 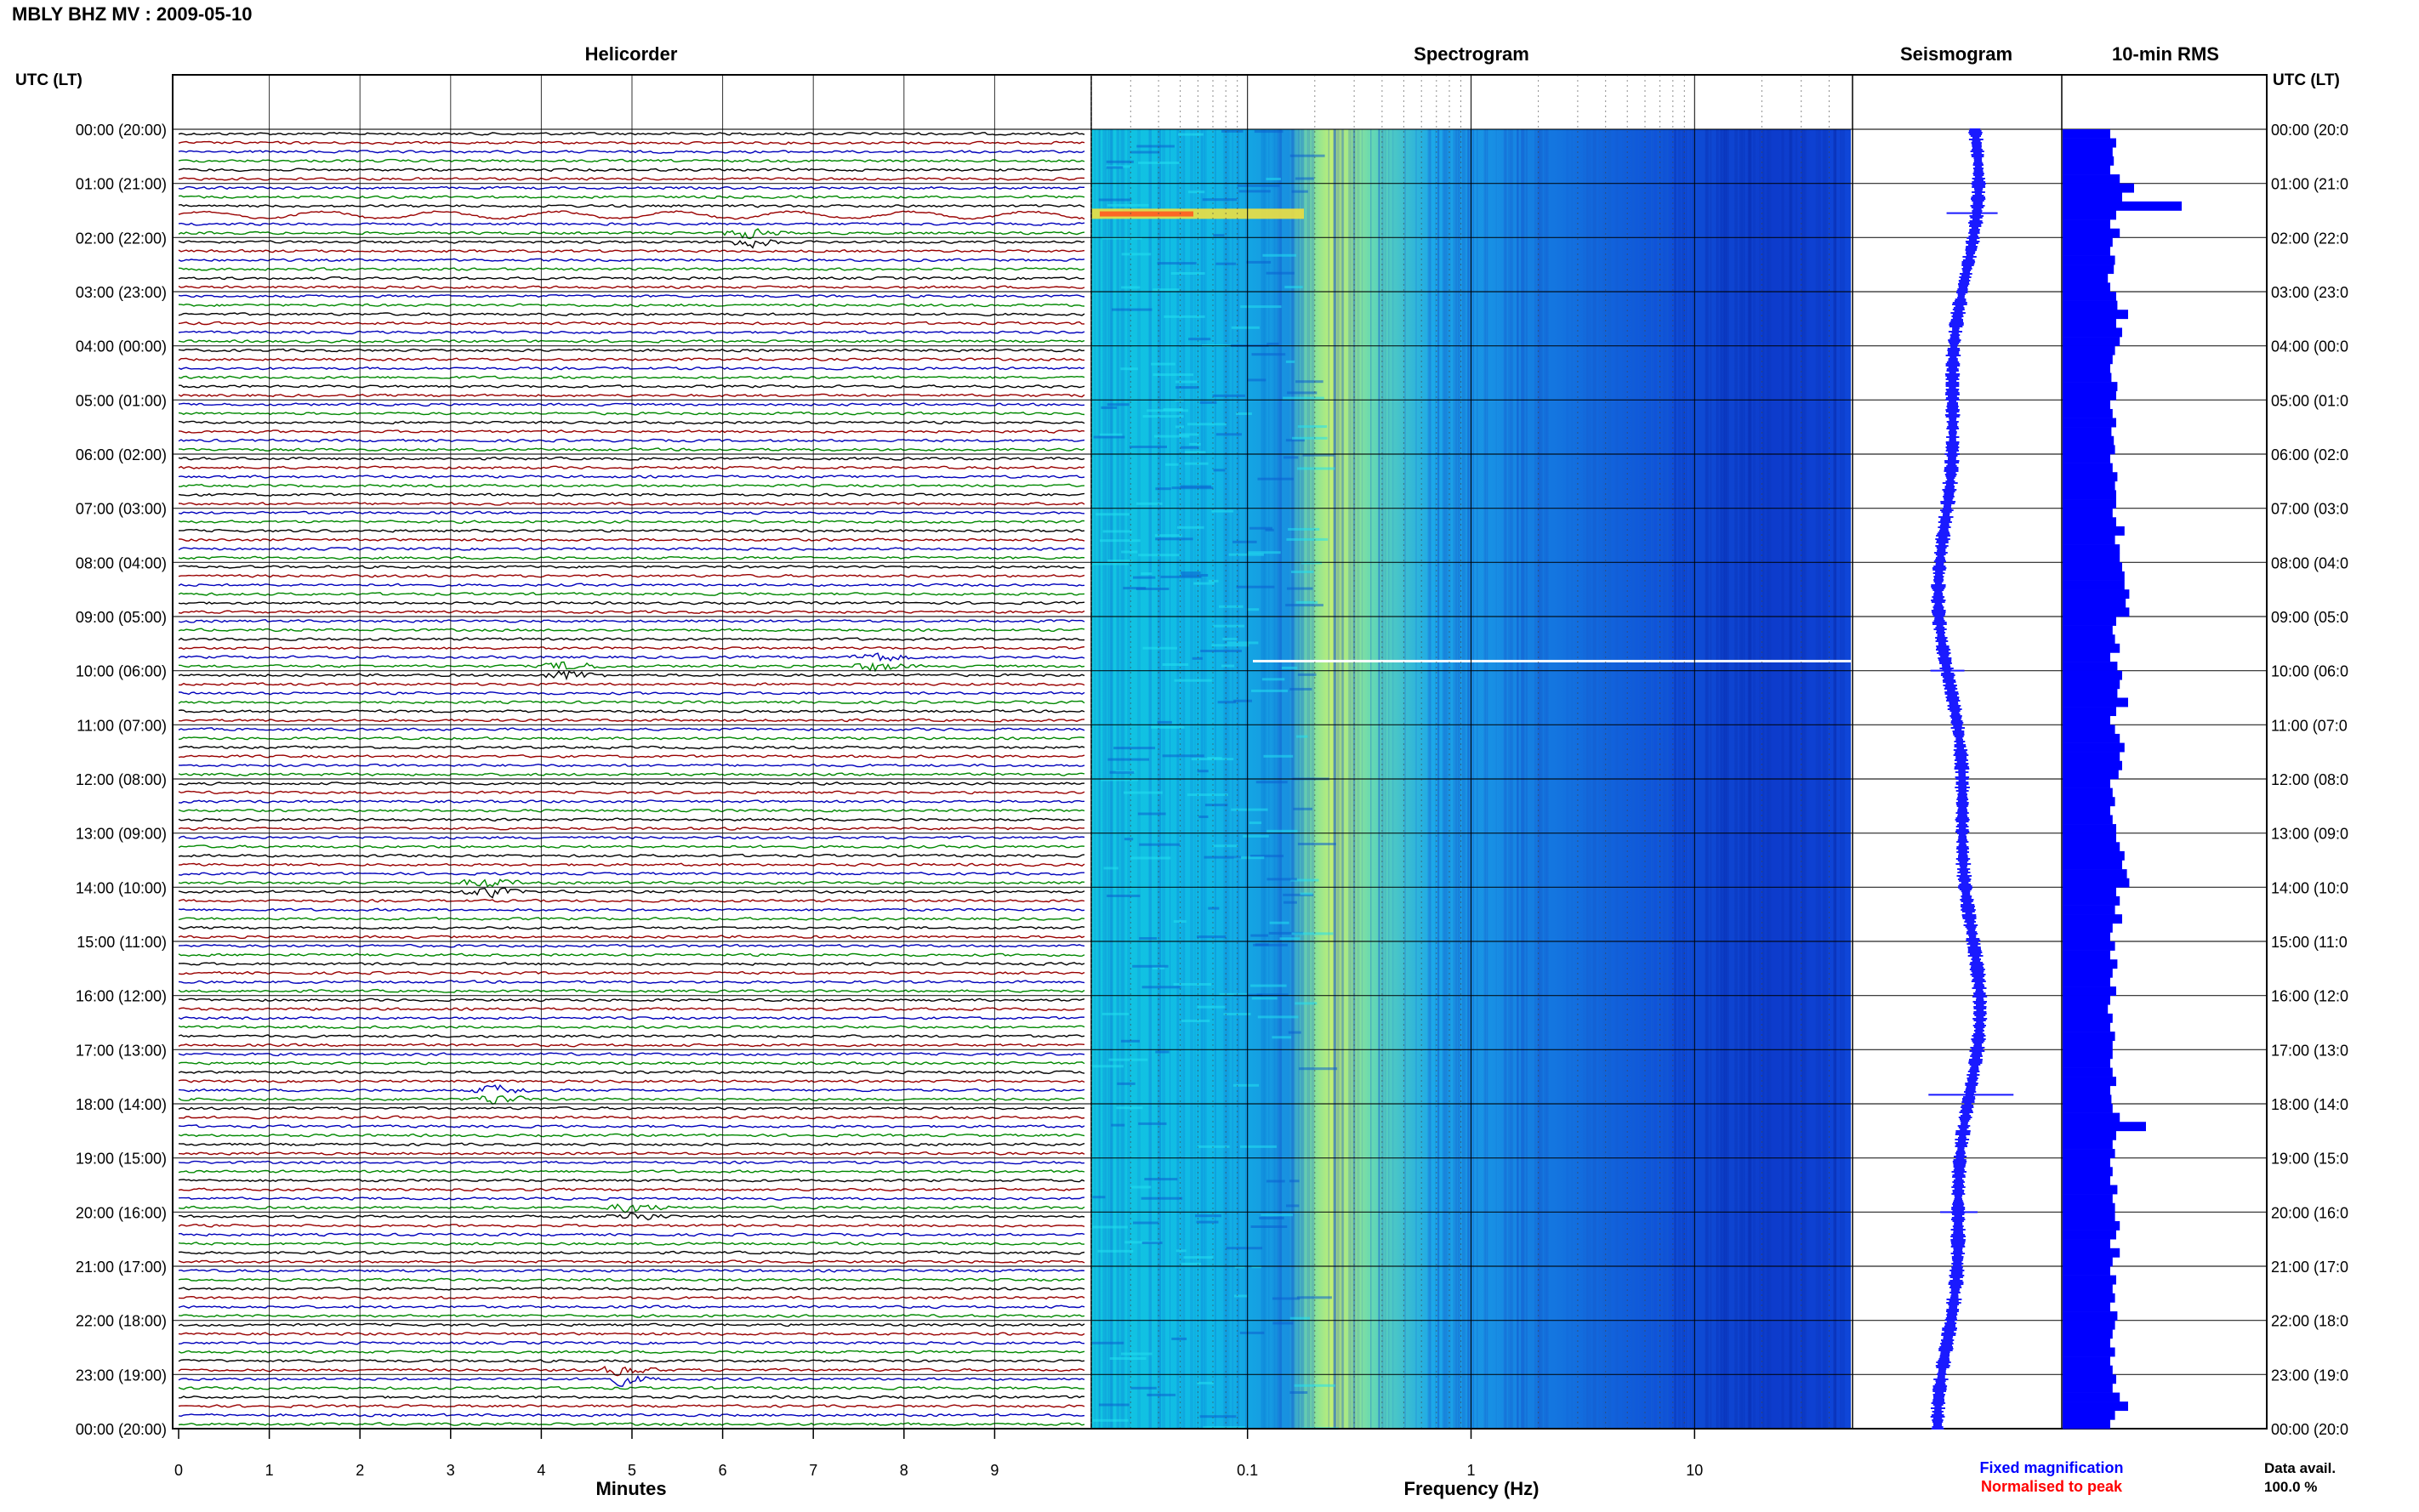 I want to click on right-time-label: 00:00 (20:0, so click(x=2309, y=130).